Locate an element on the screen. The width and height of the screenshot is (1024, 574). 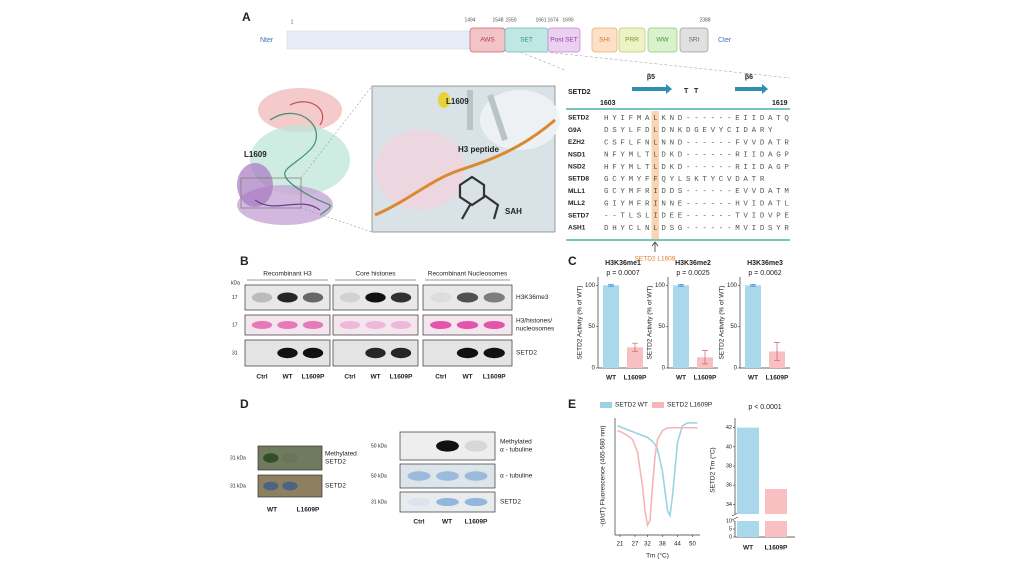
kda-label: 31 kDa is located at coordinates (238, 486).